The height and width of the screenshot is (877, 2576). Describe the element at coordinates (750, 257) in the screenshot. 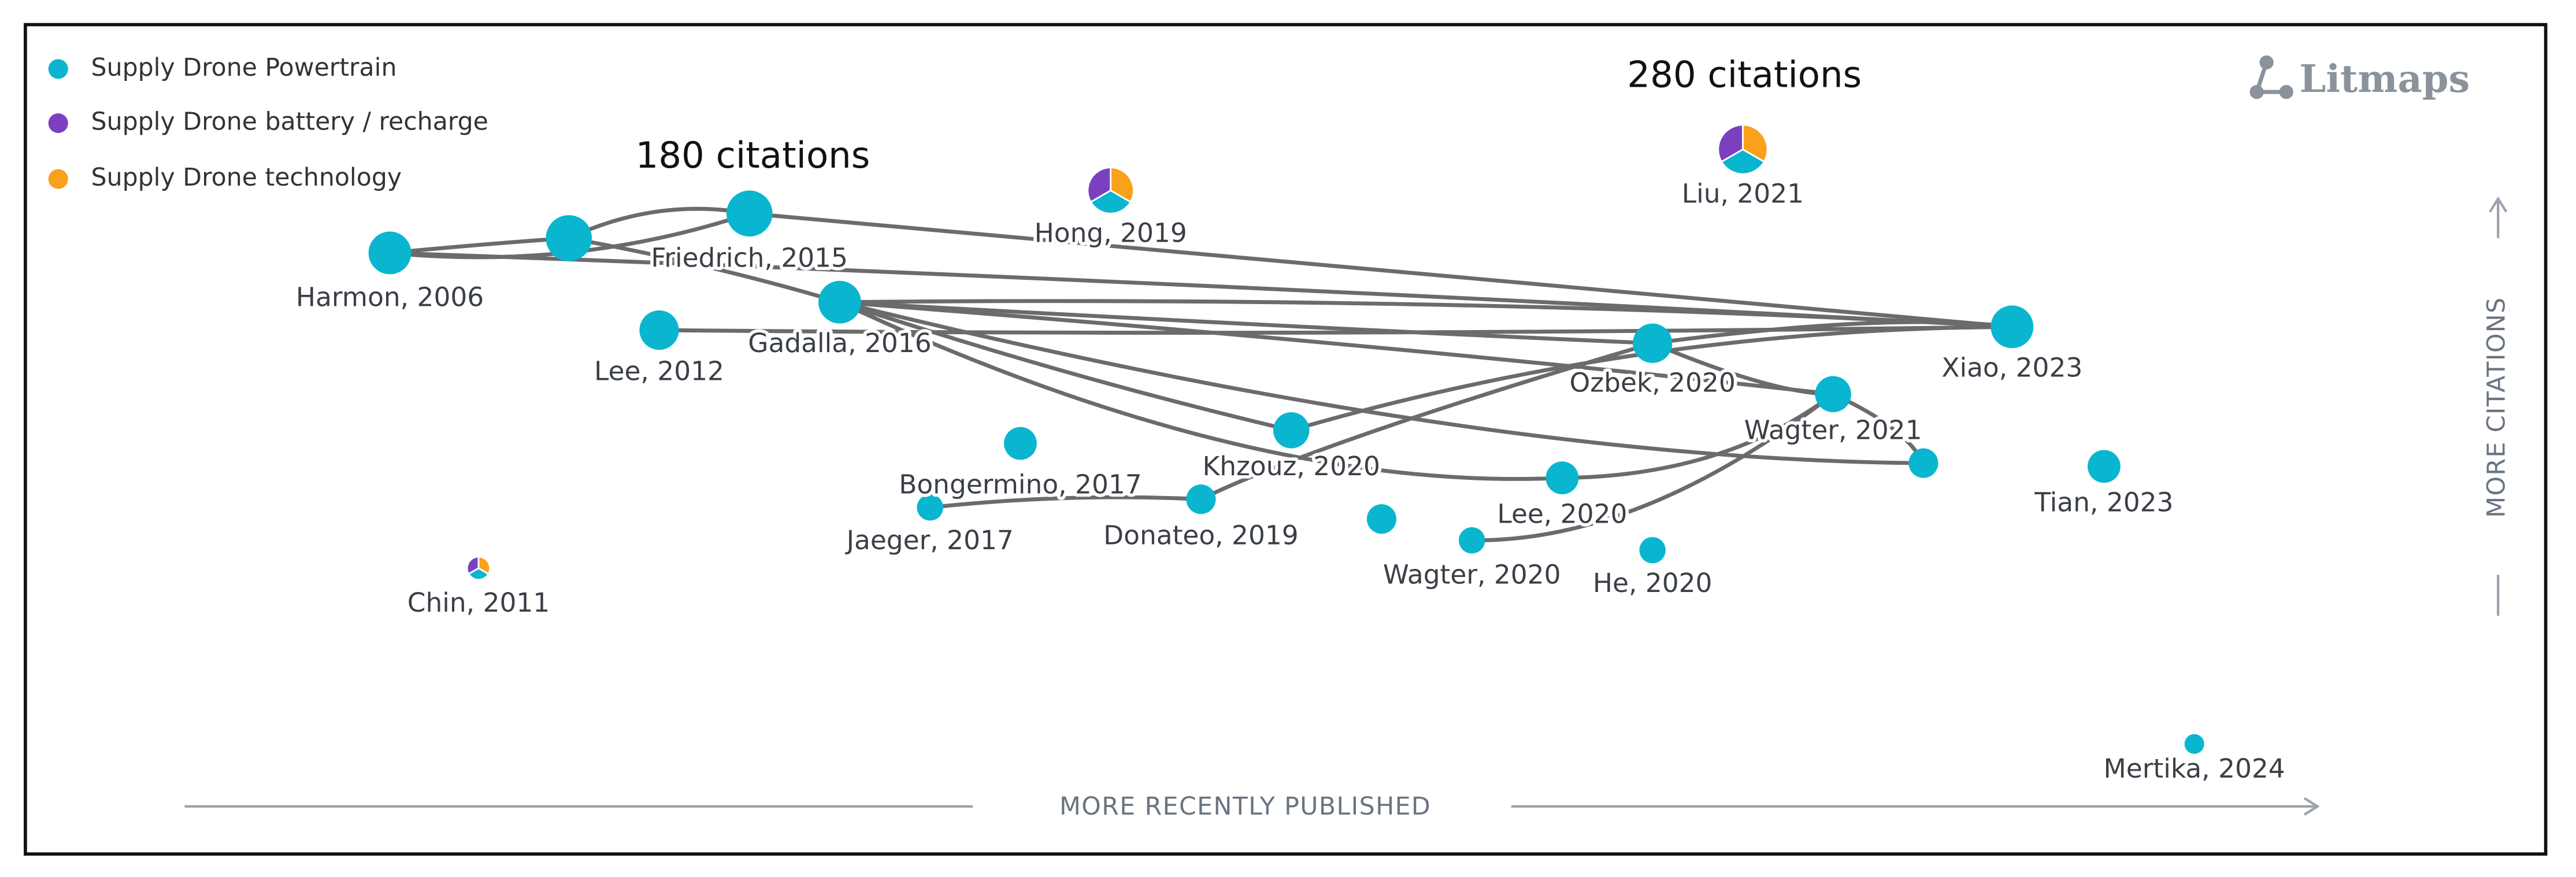

I see `node-label: Friedrich, 2015` at that location.